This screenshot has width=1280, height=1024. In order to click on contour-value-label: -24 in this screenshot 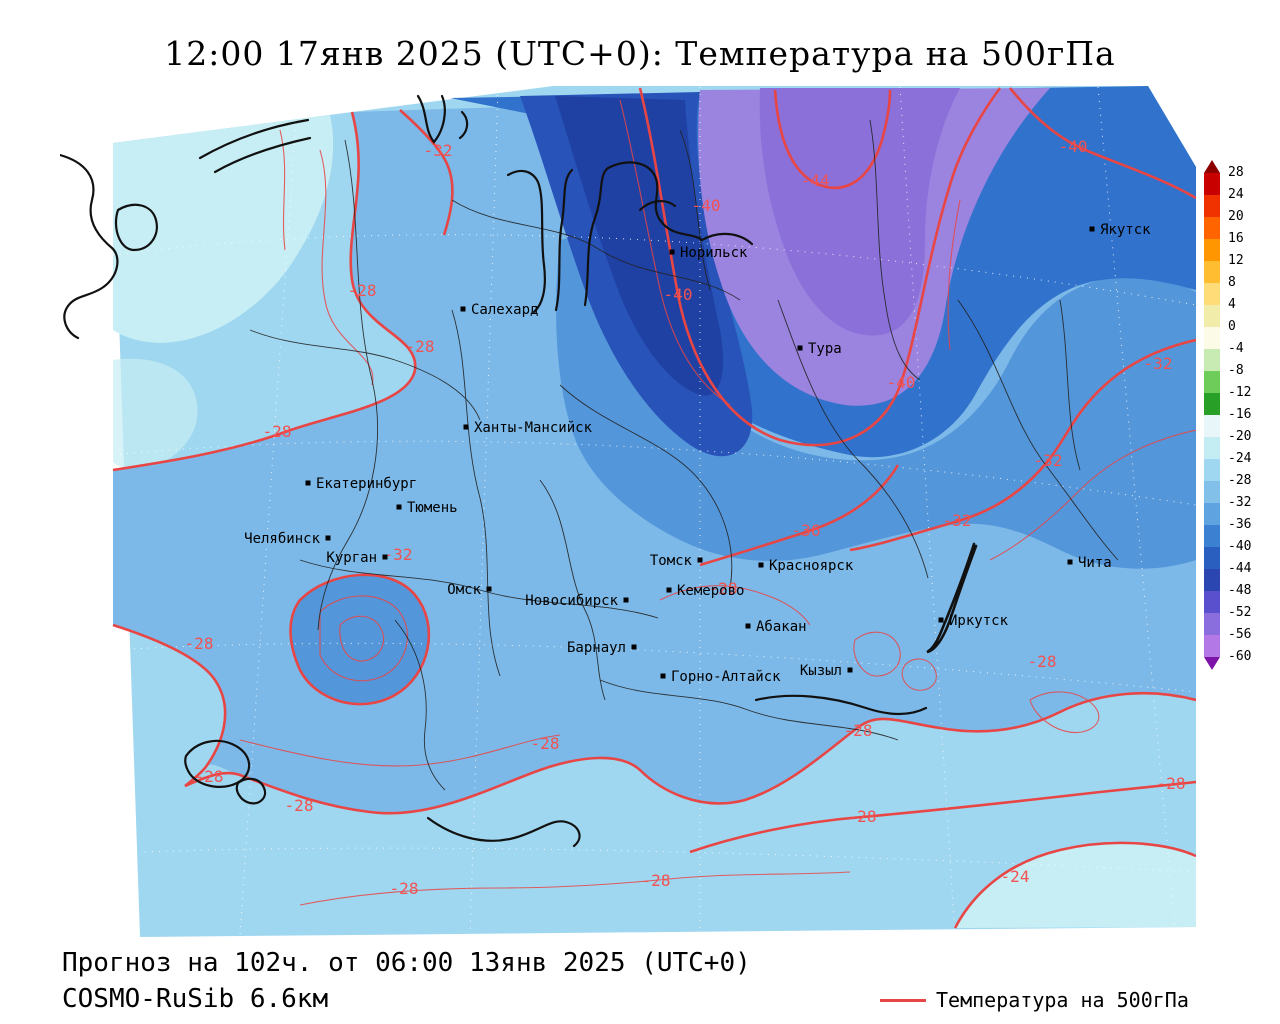, I will do `click(1015, 876)`.